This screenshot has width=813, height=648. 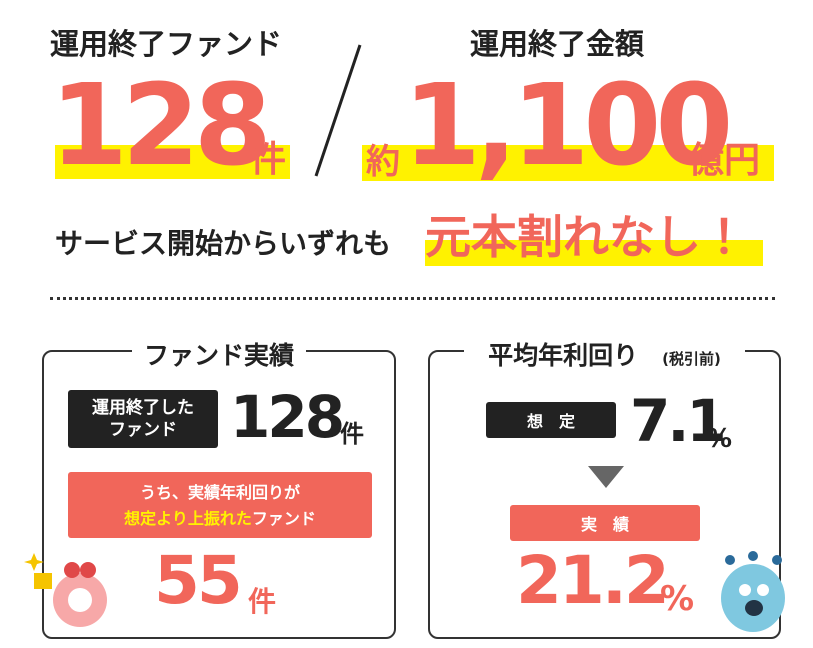 I want to click on unit: 億円, so click(x=724, y=160).